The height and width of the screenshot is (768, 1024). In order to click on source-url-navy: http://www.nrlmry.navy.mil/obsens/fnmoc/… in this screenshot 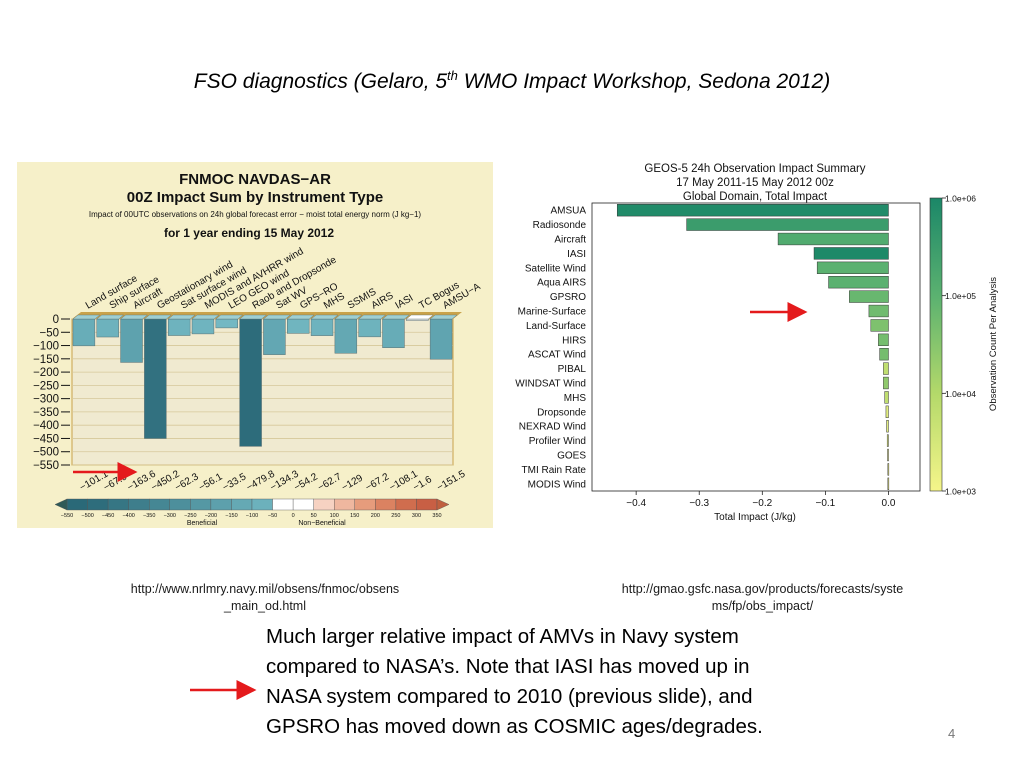, I will do `click(265, 598)`.